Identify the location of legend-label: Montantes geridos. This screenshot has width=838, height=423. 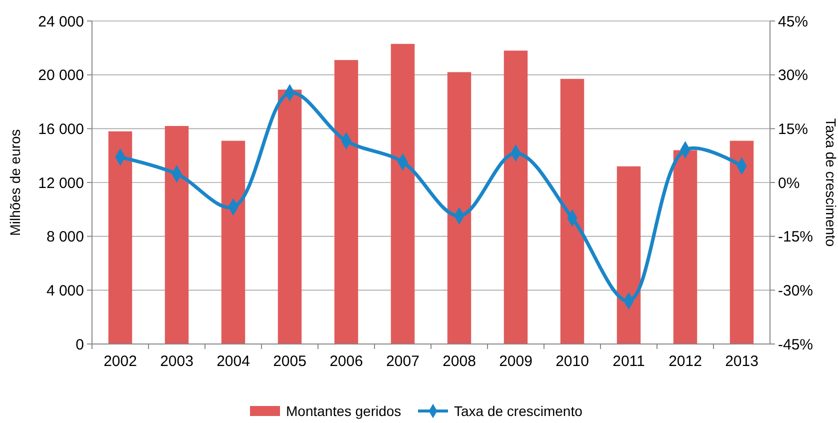
(344, 410).